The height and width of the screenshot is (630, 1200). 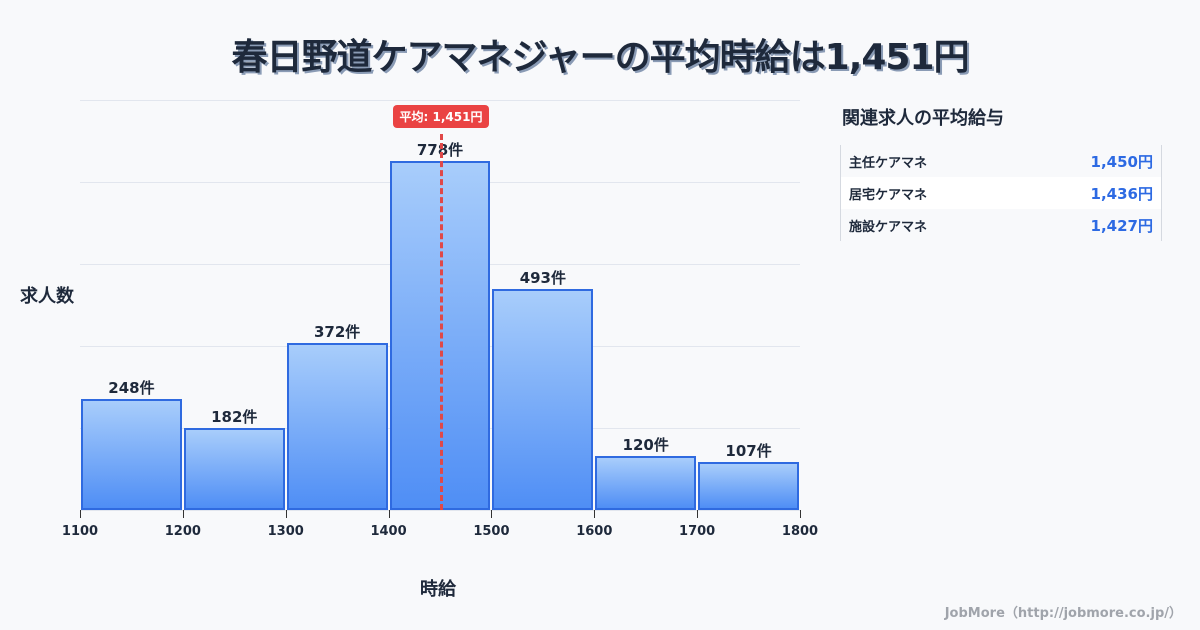 I want to click on x-axis-label: 時給, so click(x=438, y=589).